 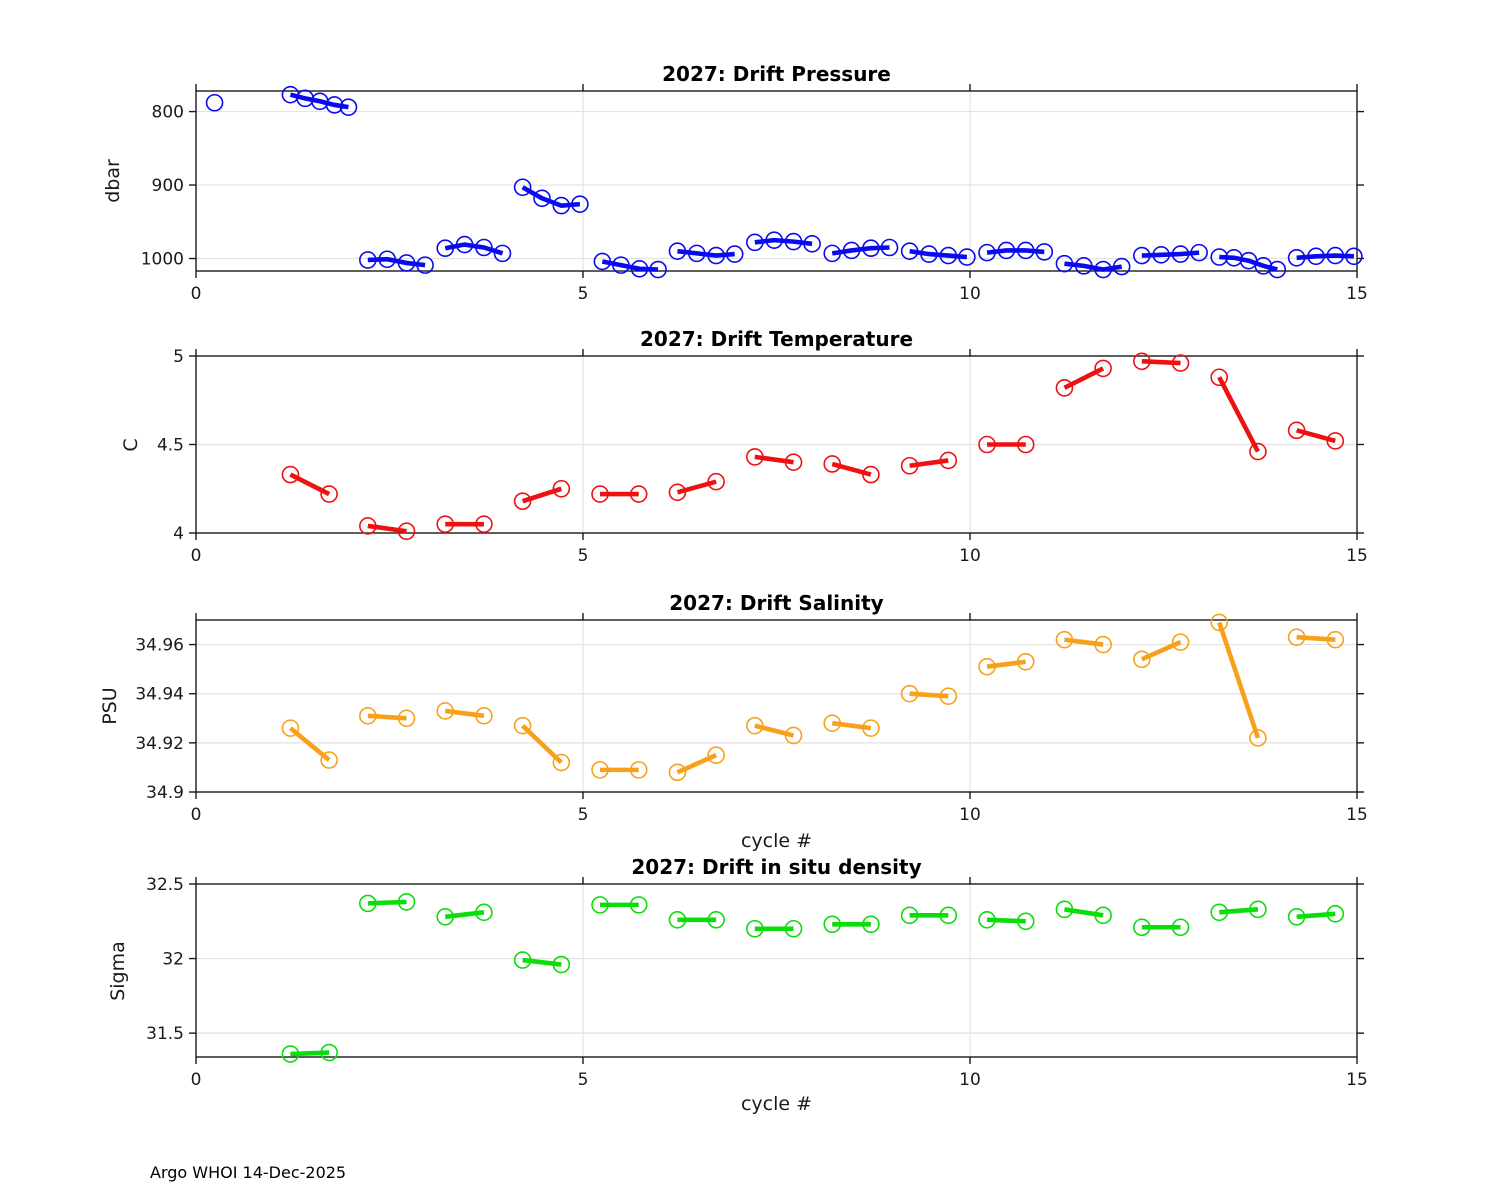 What do you see at coordinates (762, 456) in the screenshot?
I see `temperature-panel: 0 5 10 15 4 4.5 5` at bounding box center [762, 456].